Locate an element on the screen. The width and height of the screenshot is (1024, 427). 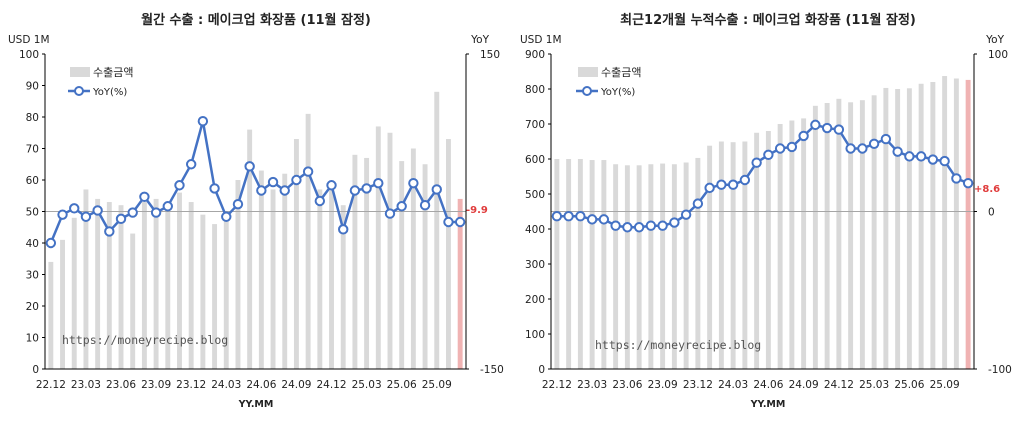
y-tick-label: 90 is located at coordinates (32, 87).